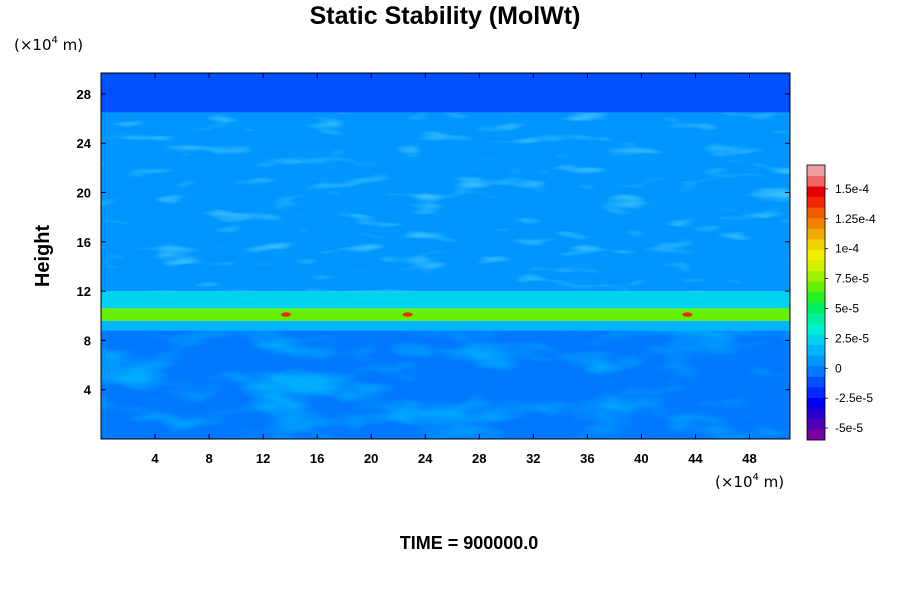  Describe the element at coordinates (445, 314) in the screenshot. I see `region-tropopause-band` at that location.